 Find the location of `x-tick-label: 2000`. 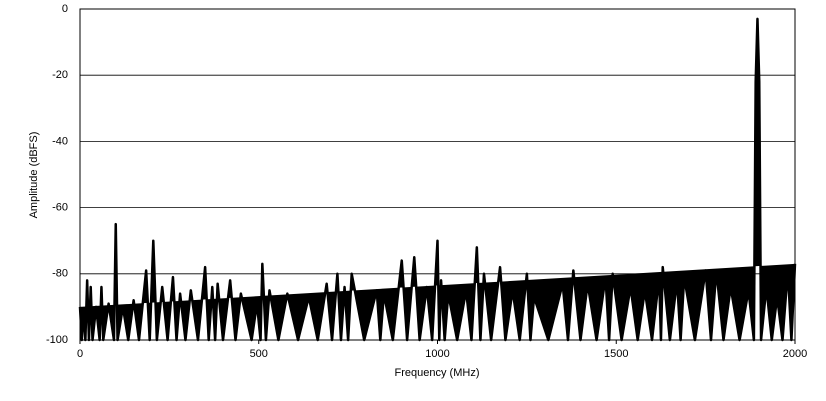

x-tick-label: 2000 is located at coordinates (795, 354).